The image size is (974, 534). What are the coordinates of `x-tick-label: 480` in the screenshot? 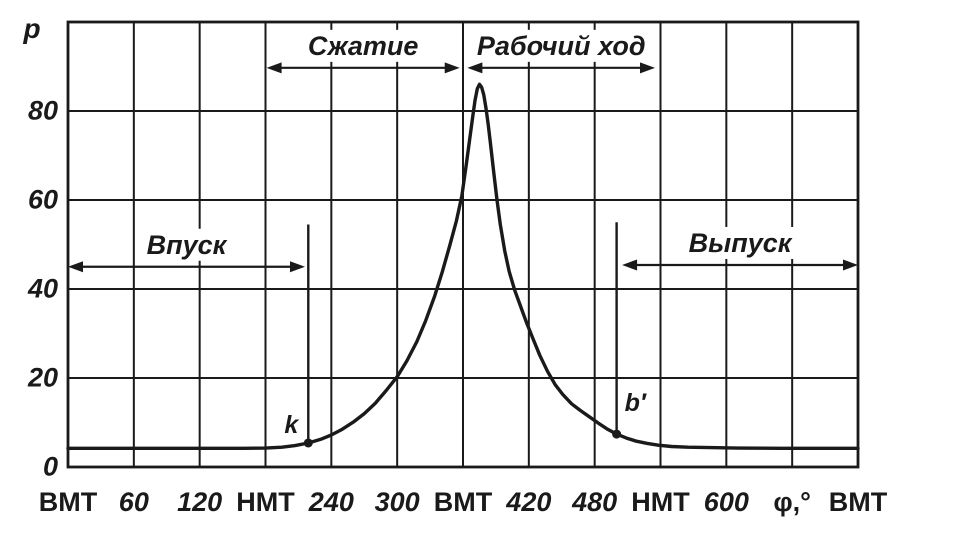 It's located at (594, 502).